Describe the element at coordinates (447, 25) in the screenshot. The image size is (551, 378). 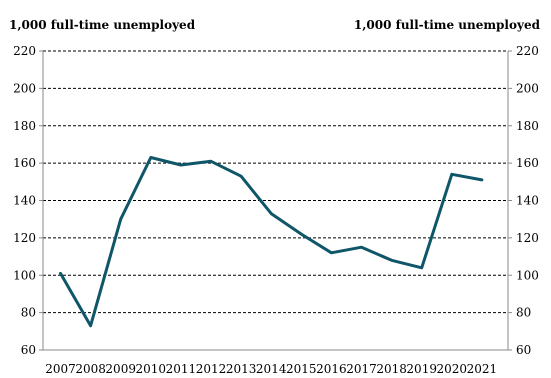
I see `right-axis-title: 1,000 full-time unemployed` at that location.